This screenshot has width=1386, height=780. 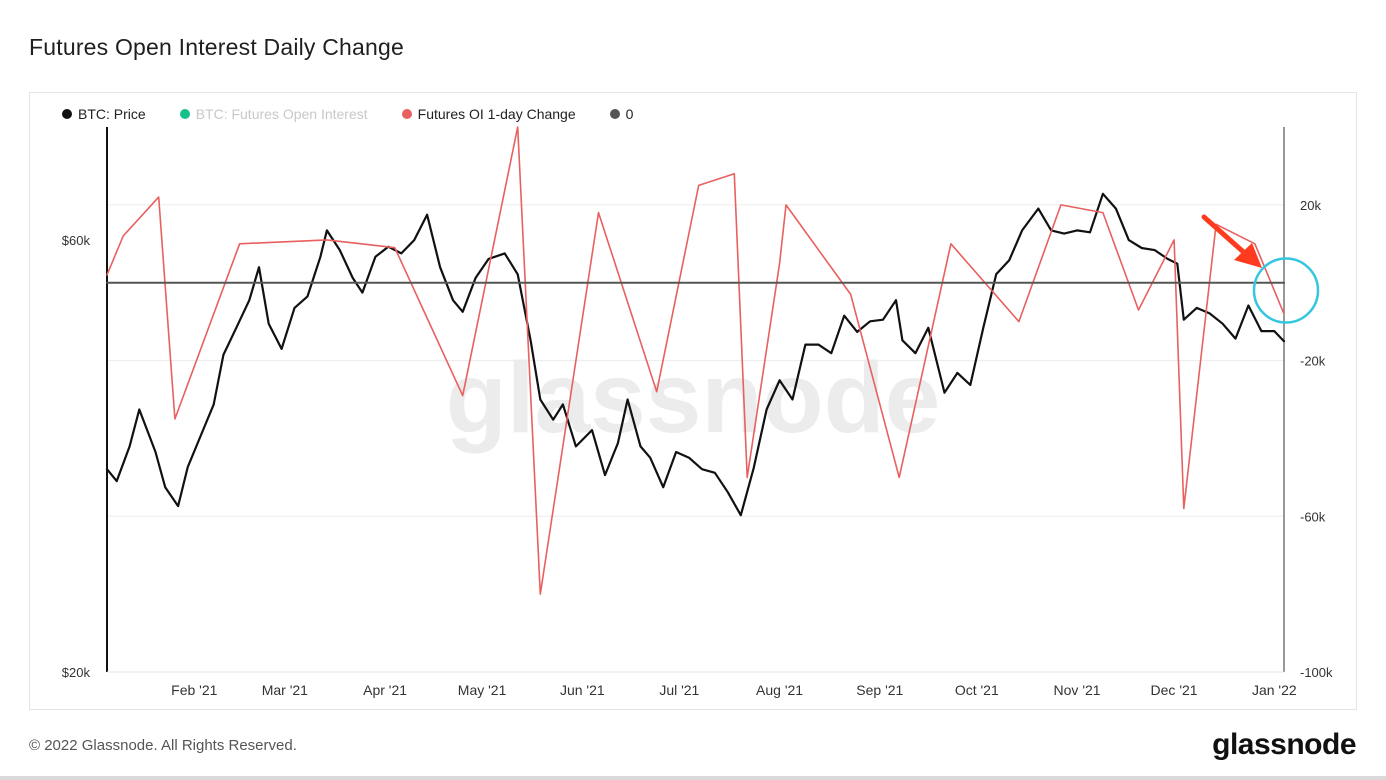 I want to click on x-tick-label: Aug '21, so click(x=779, y=690).